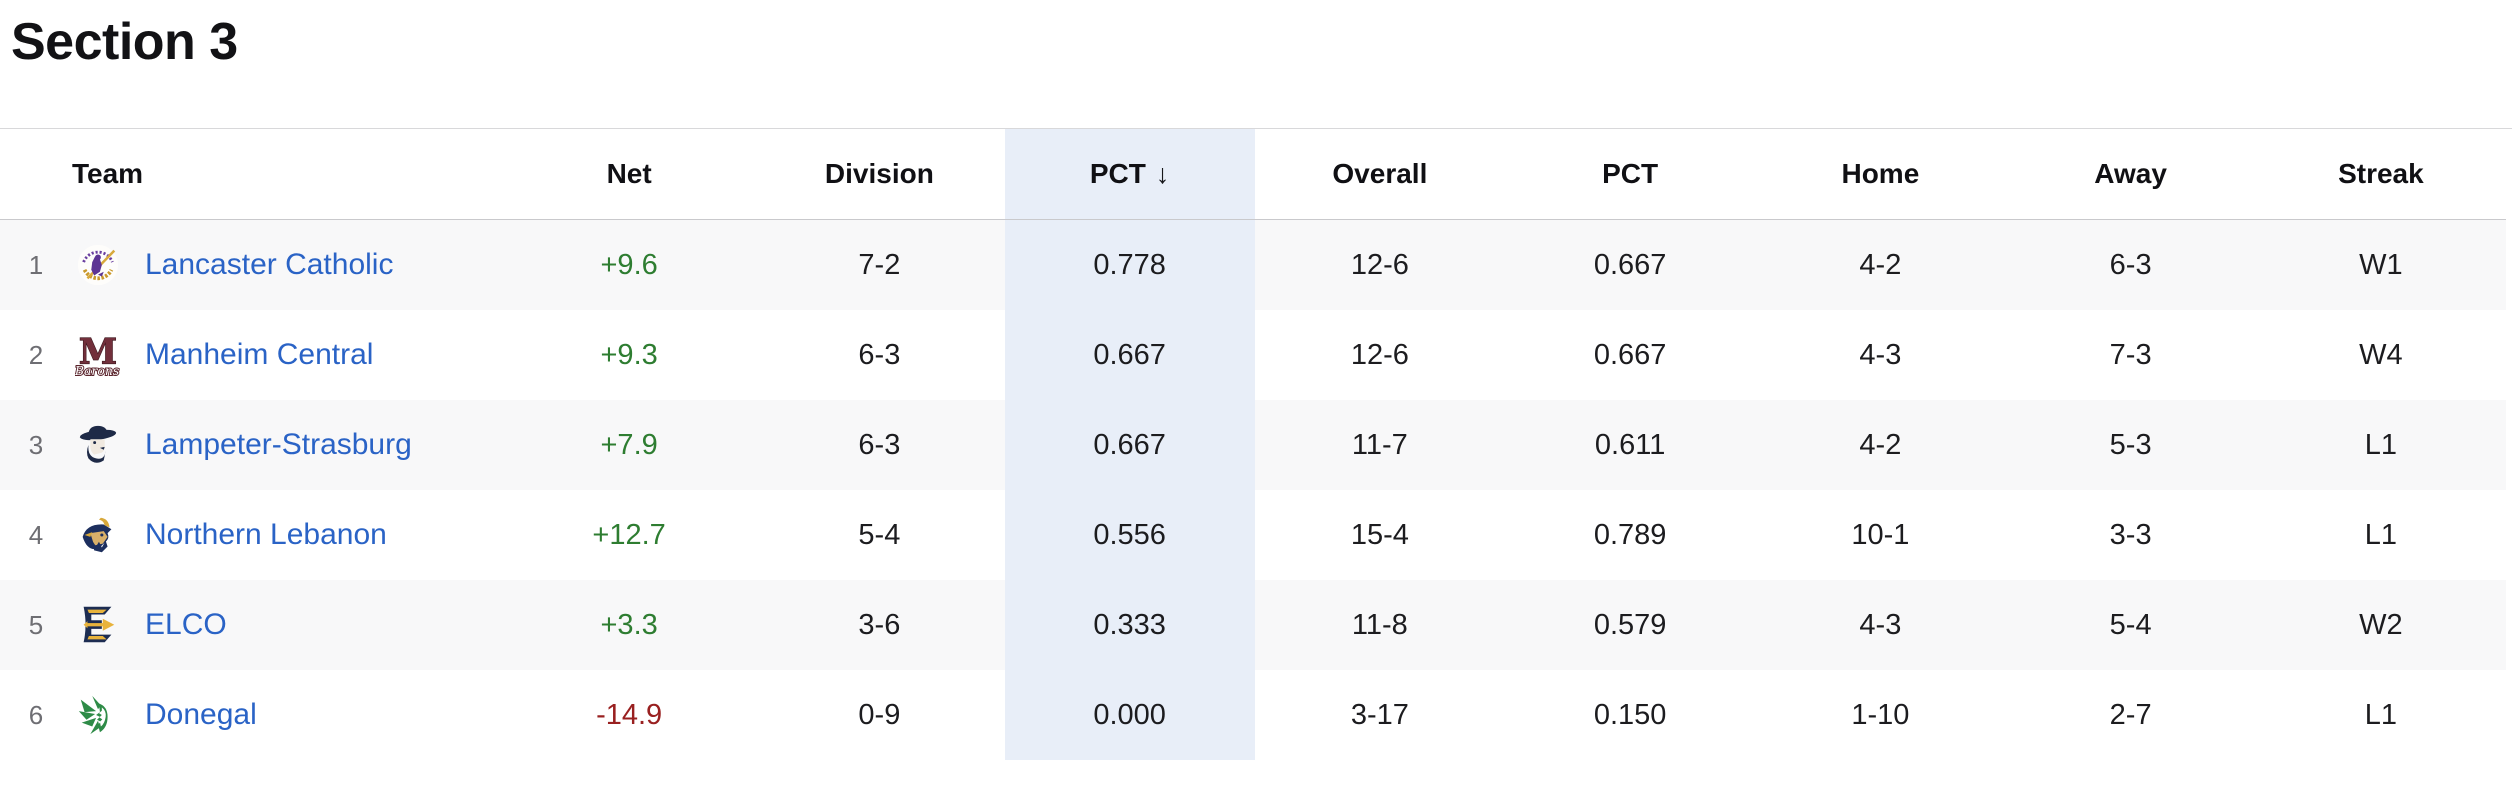 The height and width of the screenshot is (804, 2512). What do you see at coordinates (36, 444) in the screenshot?
I see `rank-number: 3` at bounding box center [36, 444].